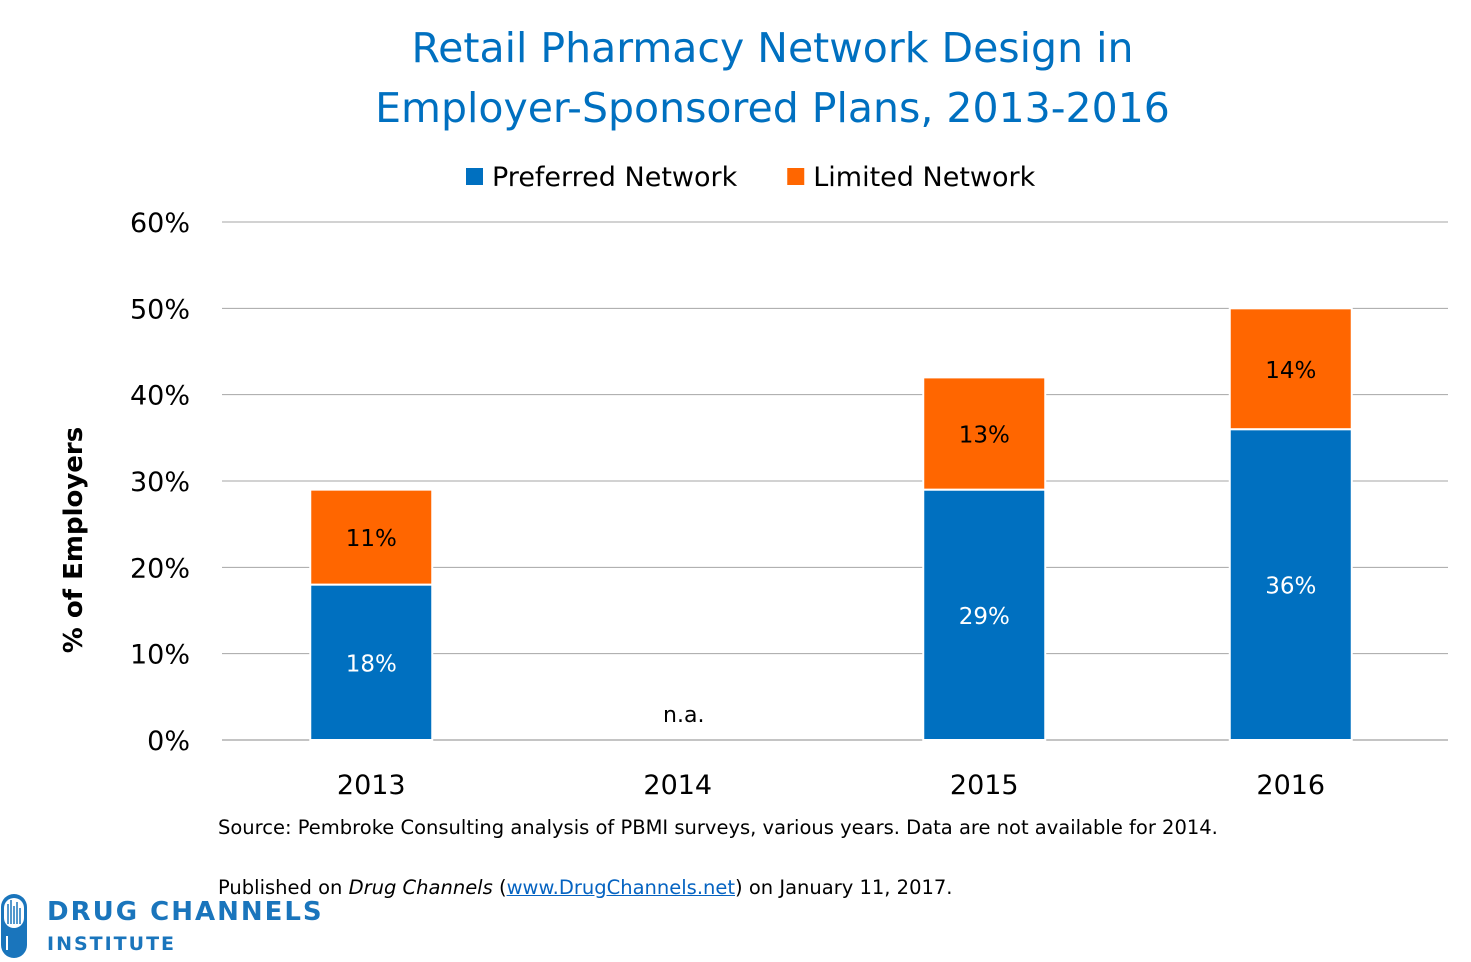 This screenshot has width=1471, height=962. Describe the element at coordinates (160, 223) in the screenshot. I see `y-tick-label: 60%` at that location.